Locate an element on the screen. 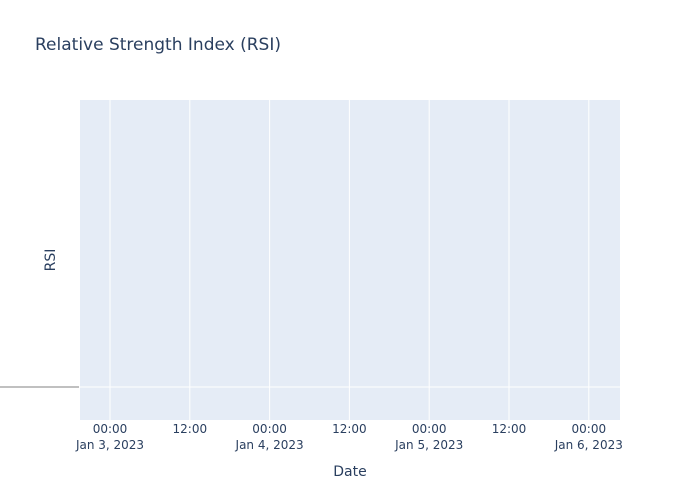 Image resolution: width=700 pixels, height=500 pixels. x-tick-label-date: Jan 3, 2023 is located at coordinates (109, 445).